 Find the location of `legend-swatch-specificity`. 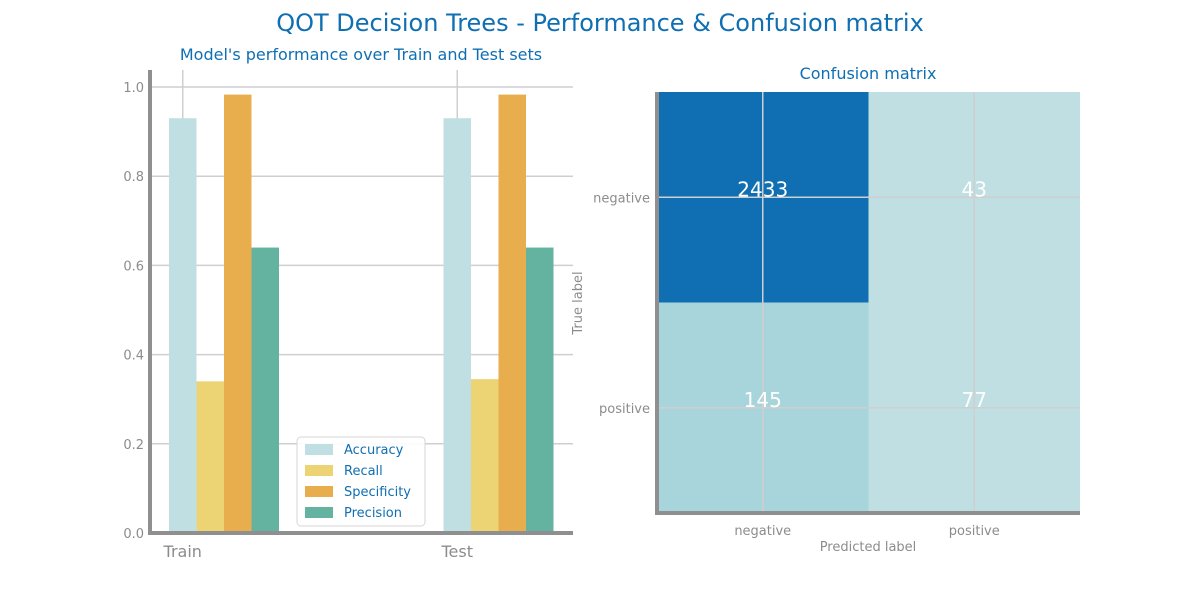

legend-swatch-specificity is located at coordinates (319, 491).